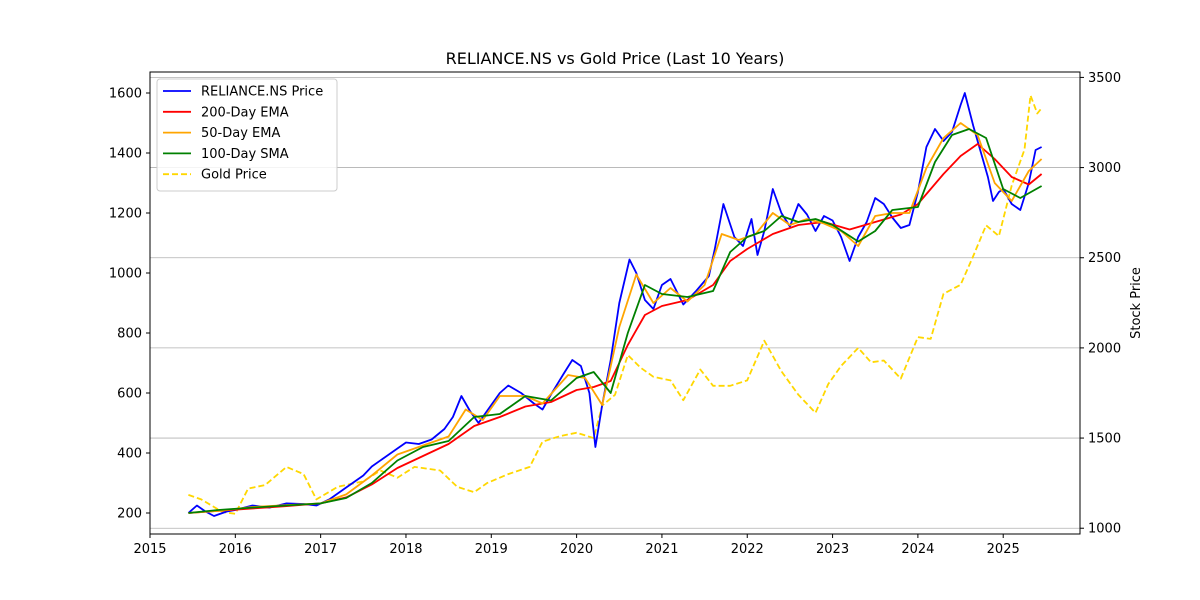  I want to click on y-axis-right: 1000 1500 2000 2500 3000 3500, so click(1100, 304).